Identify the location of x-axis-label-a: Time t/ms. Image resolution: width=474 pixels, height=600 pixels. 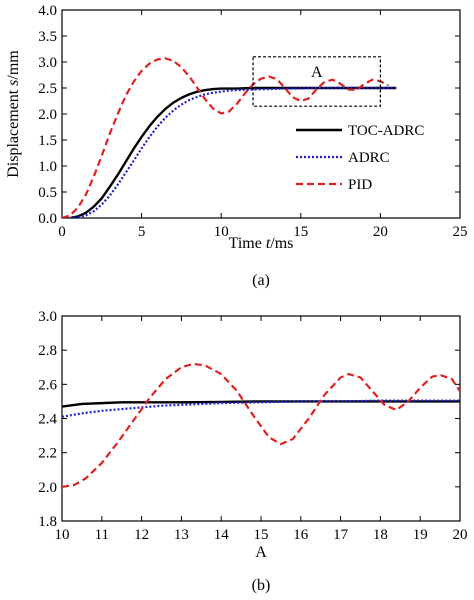
(261, 243).